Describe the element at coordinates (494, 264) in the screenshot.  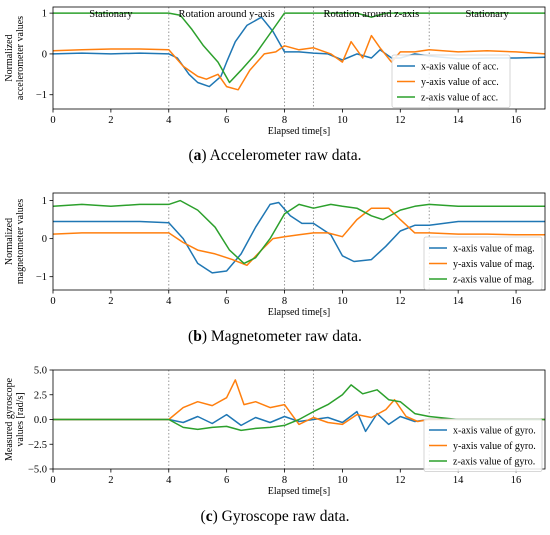
I see `legend-entry: y-axis value of mag.` at that location.